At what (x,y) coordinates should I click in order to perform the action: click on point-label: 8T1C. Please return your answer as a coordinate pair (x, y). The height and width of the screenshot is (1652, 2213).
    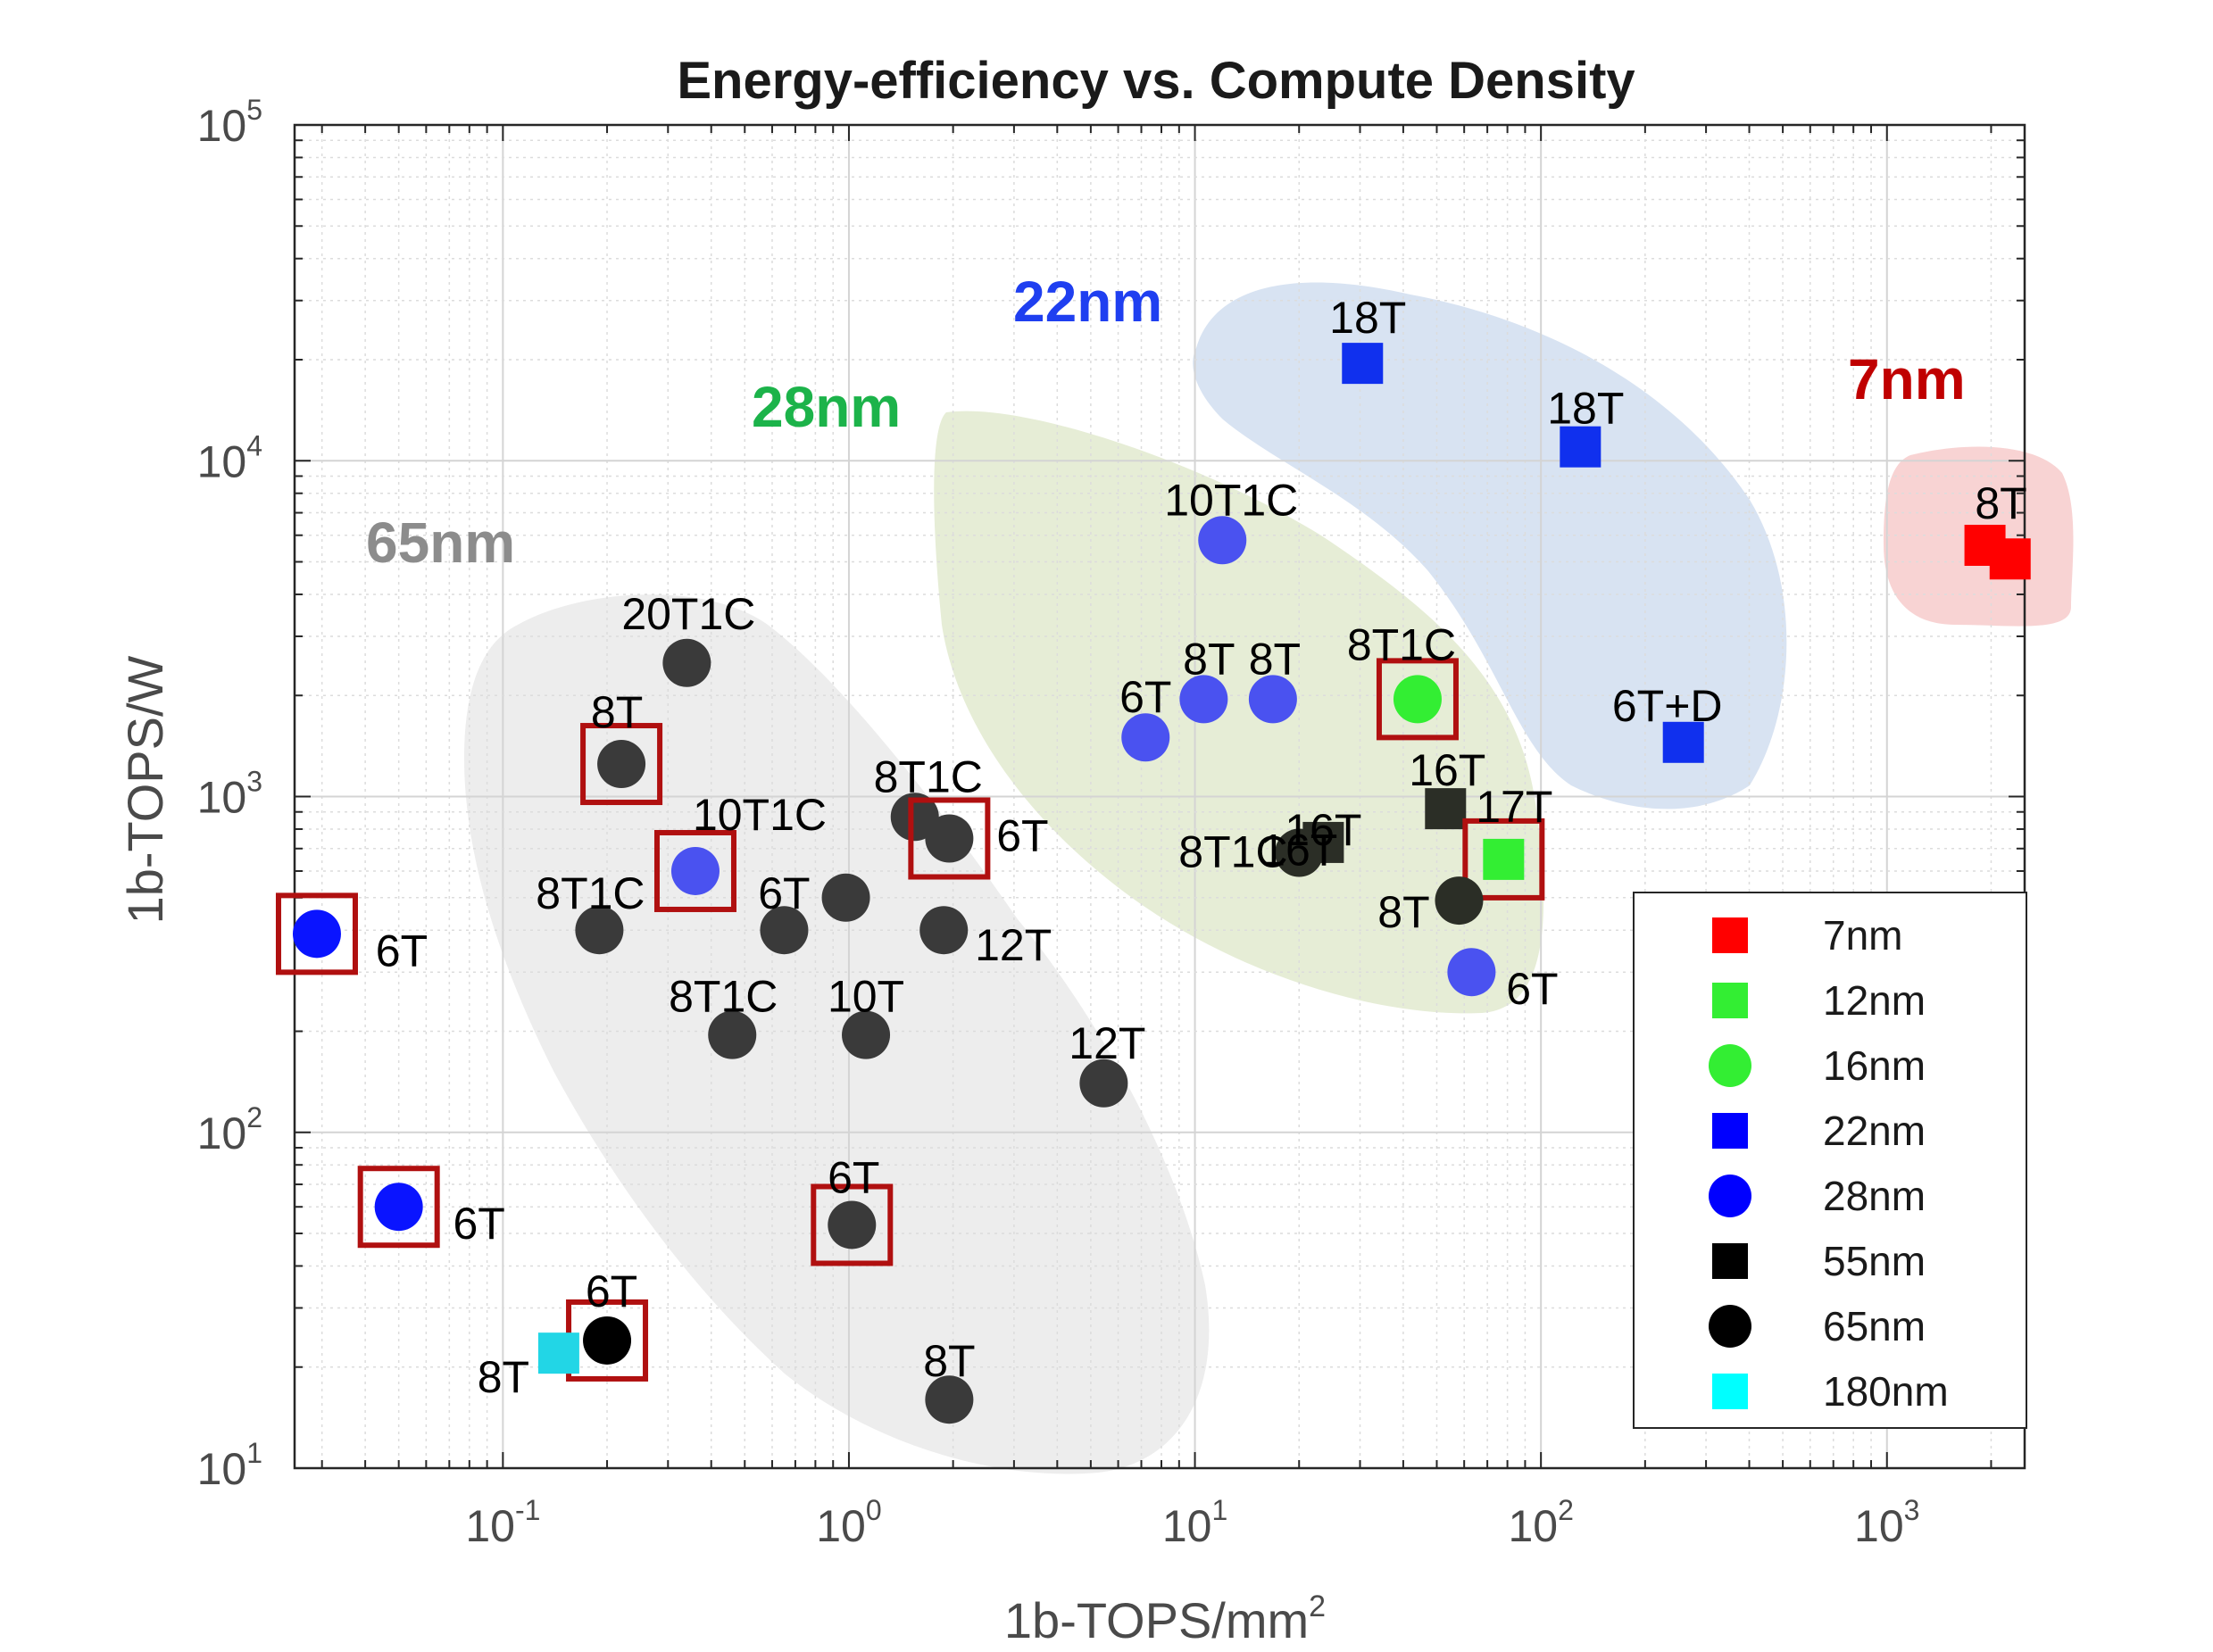
    Looking at the image, I should click on (723, 997).